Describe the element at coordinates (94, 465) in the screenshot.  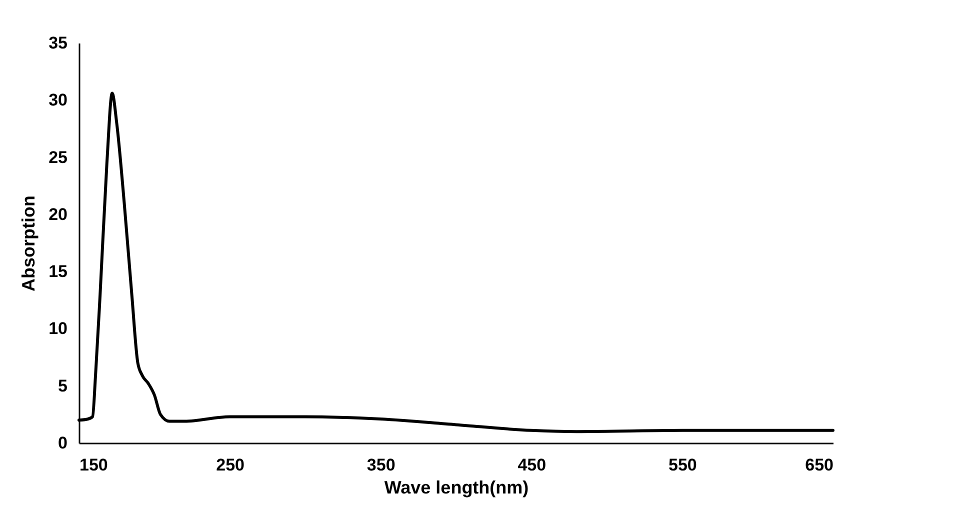
I see `x-tick-label: 150` at that location.